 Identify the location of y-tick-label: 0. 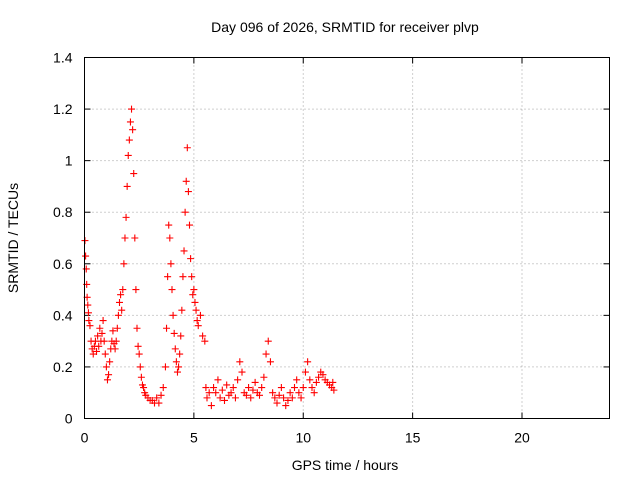
(69, 419).